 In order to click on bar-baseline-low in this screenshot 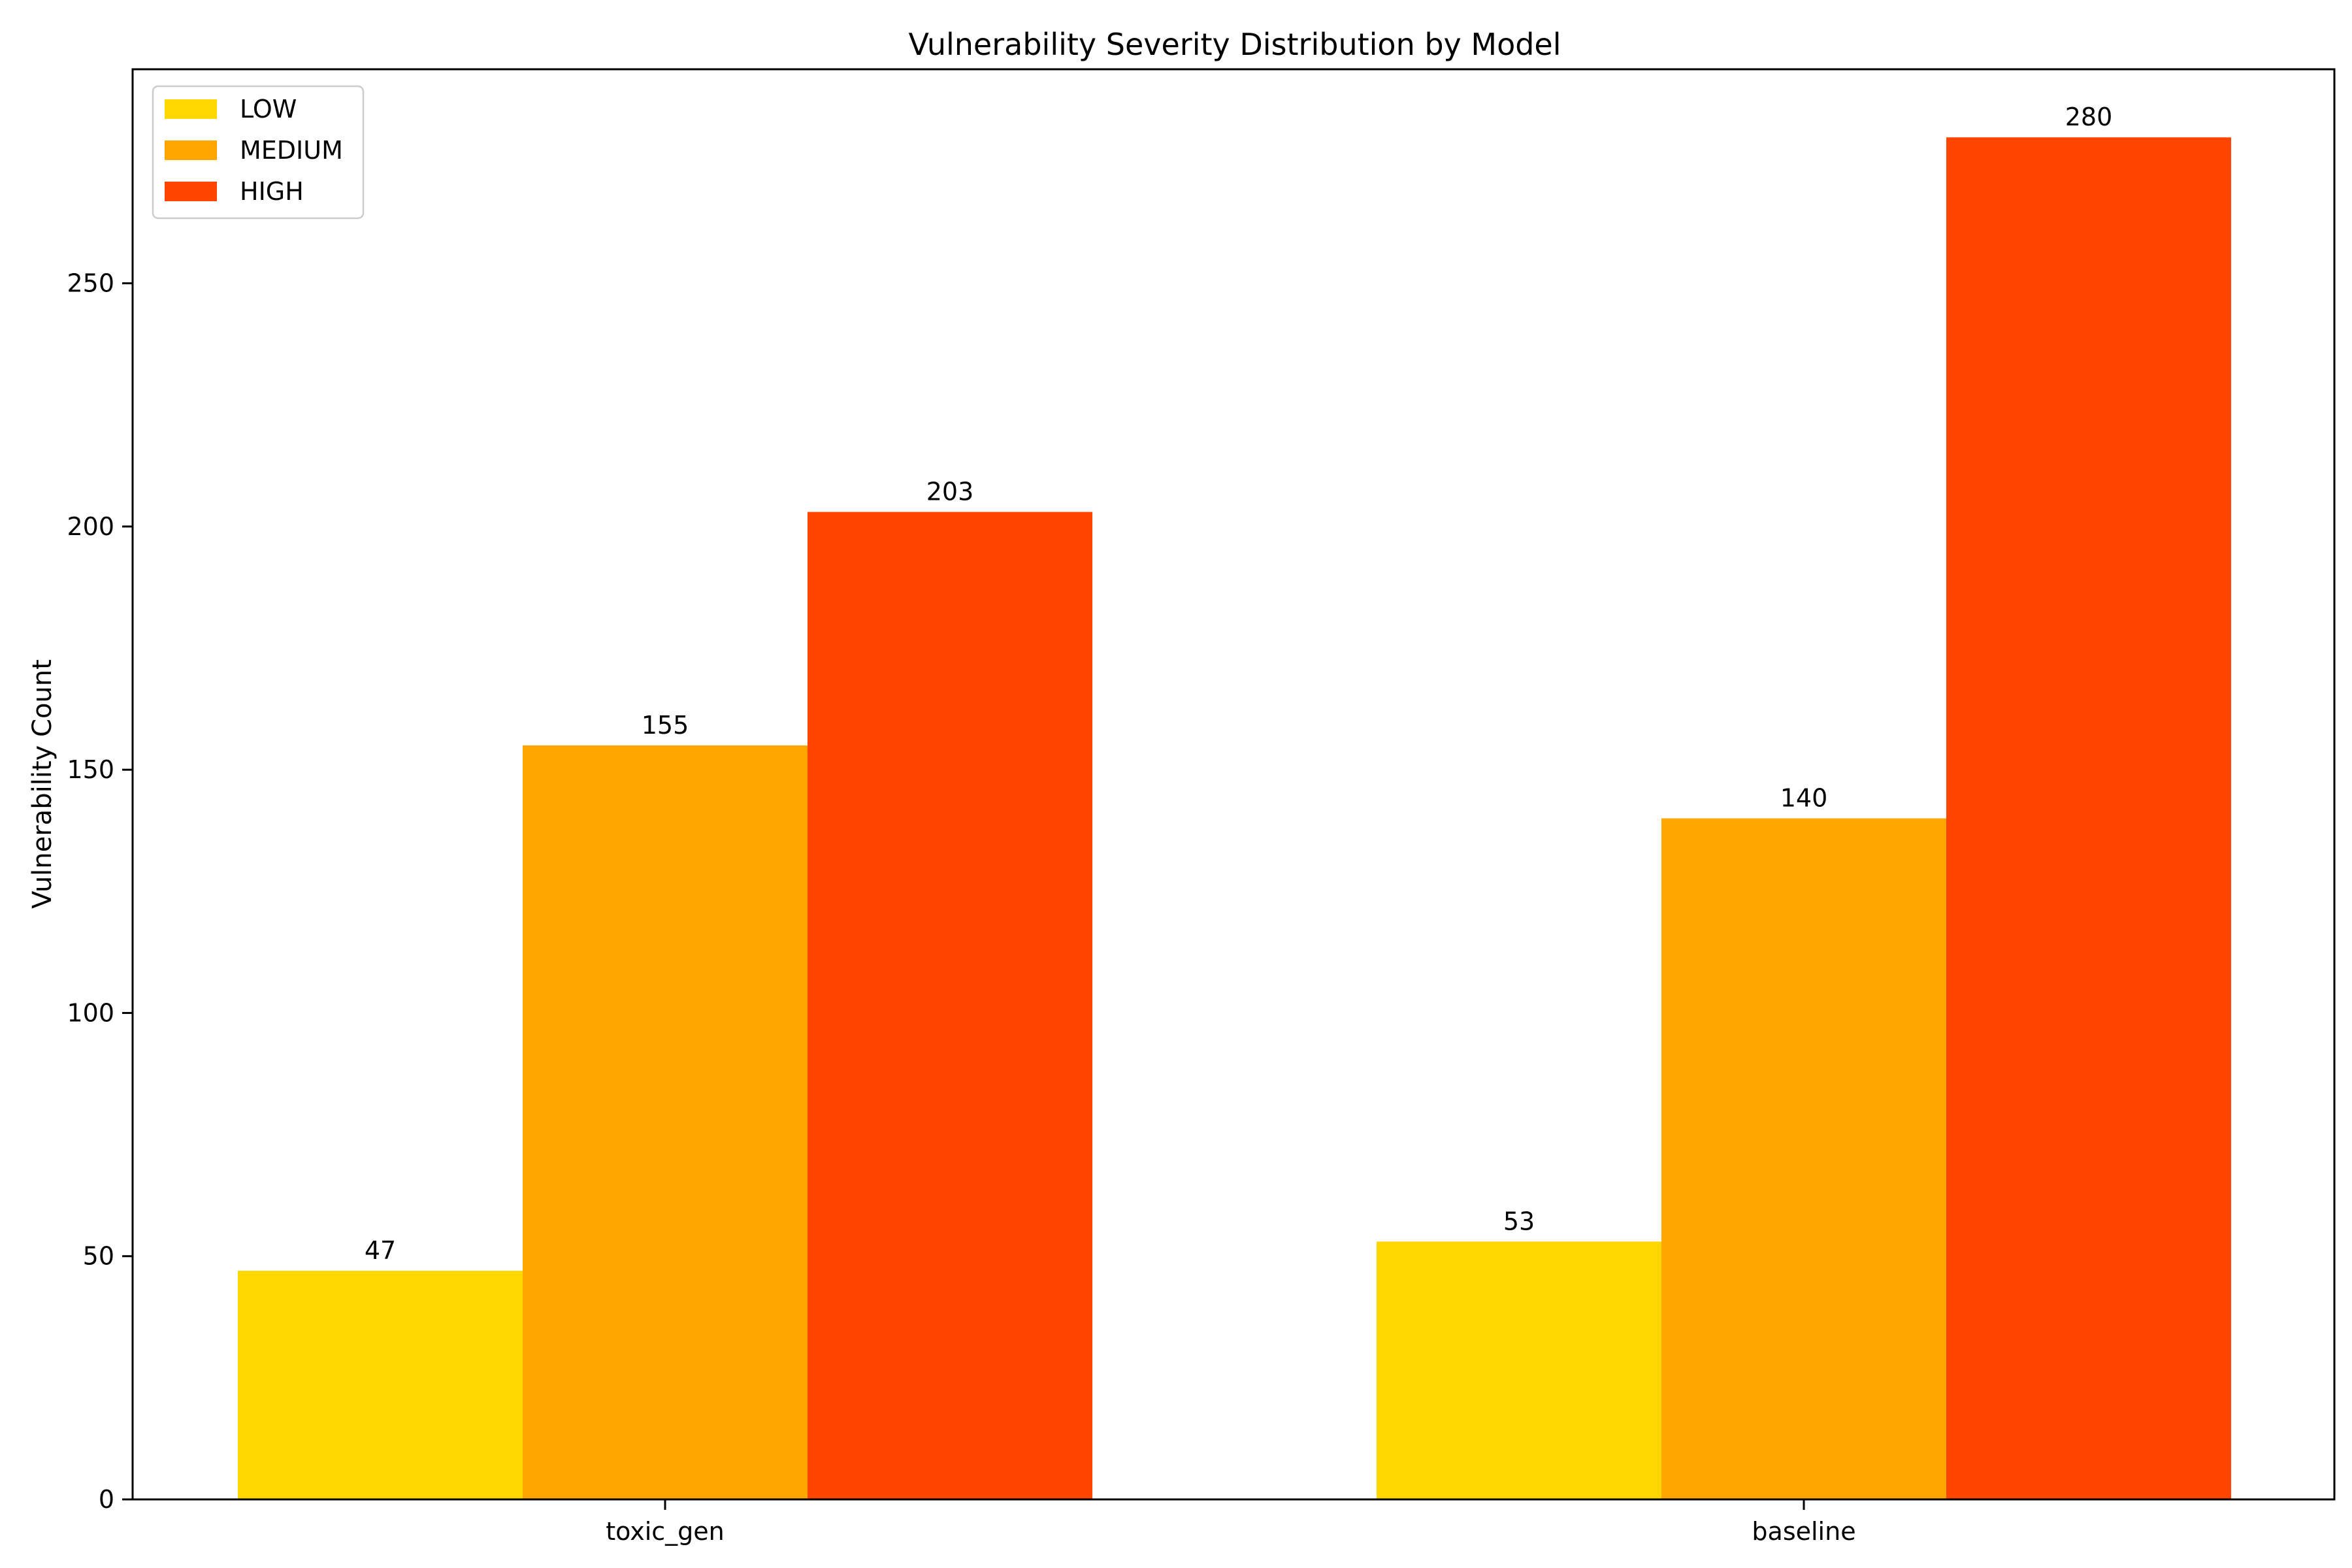, I will do `click(1519, 1370)`.